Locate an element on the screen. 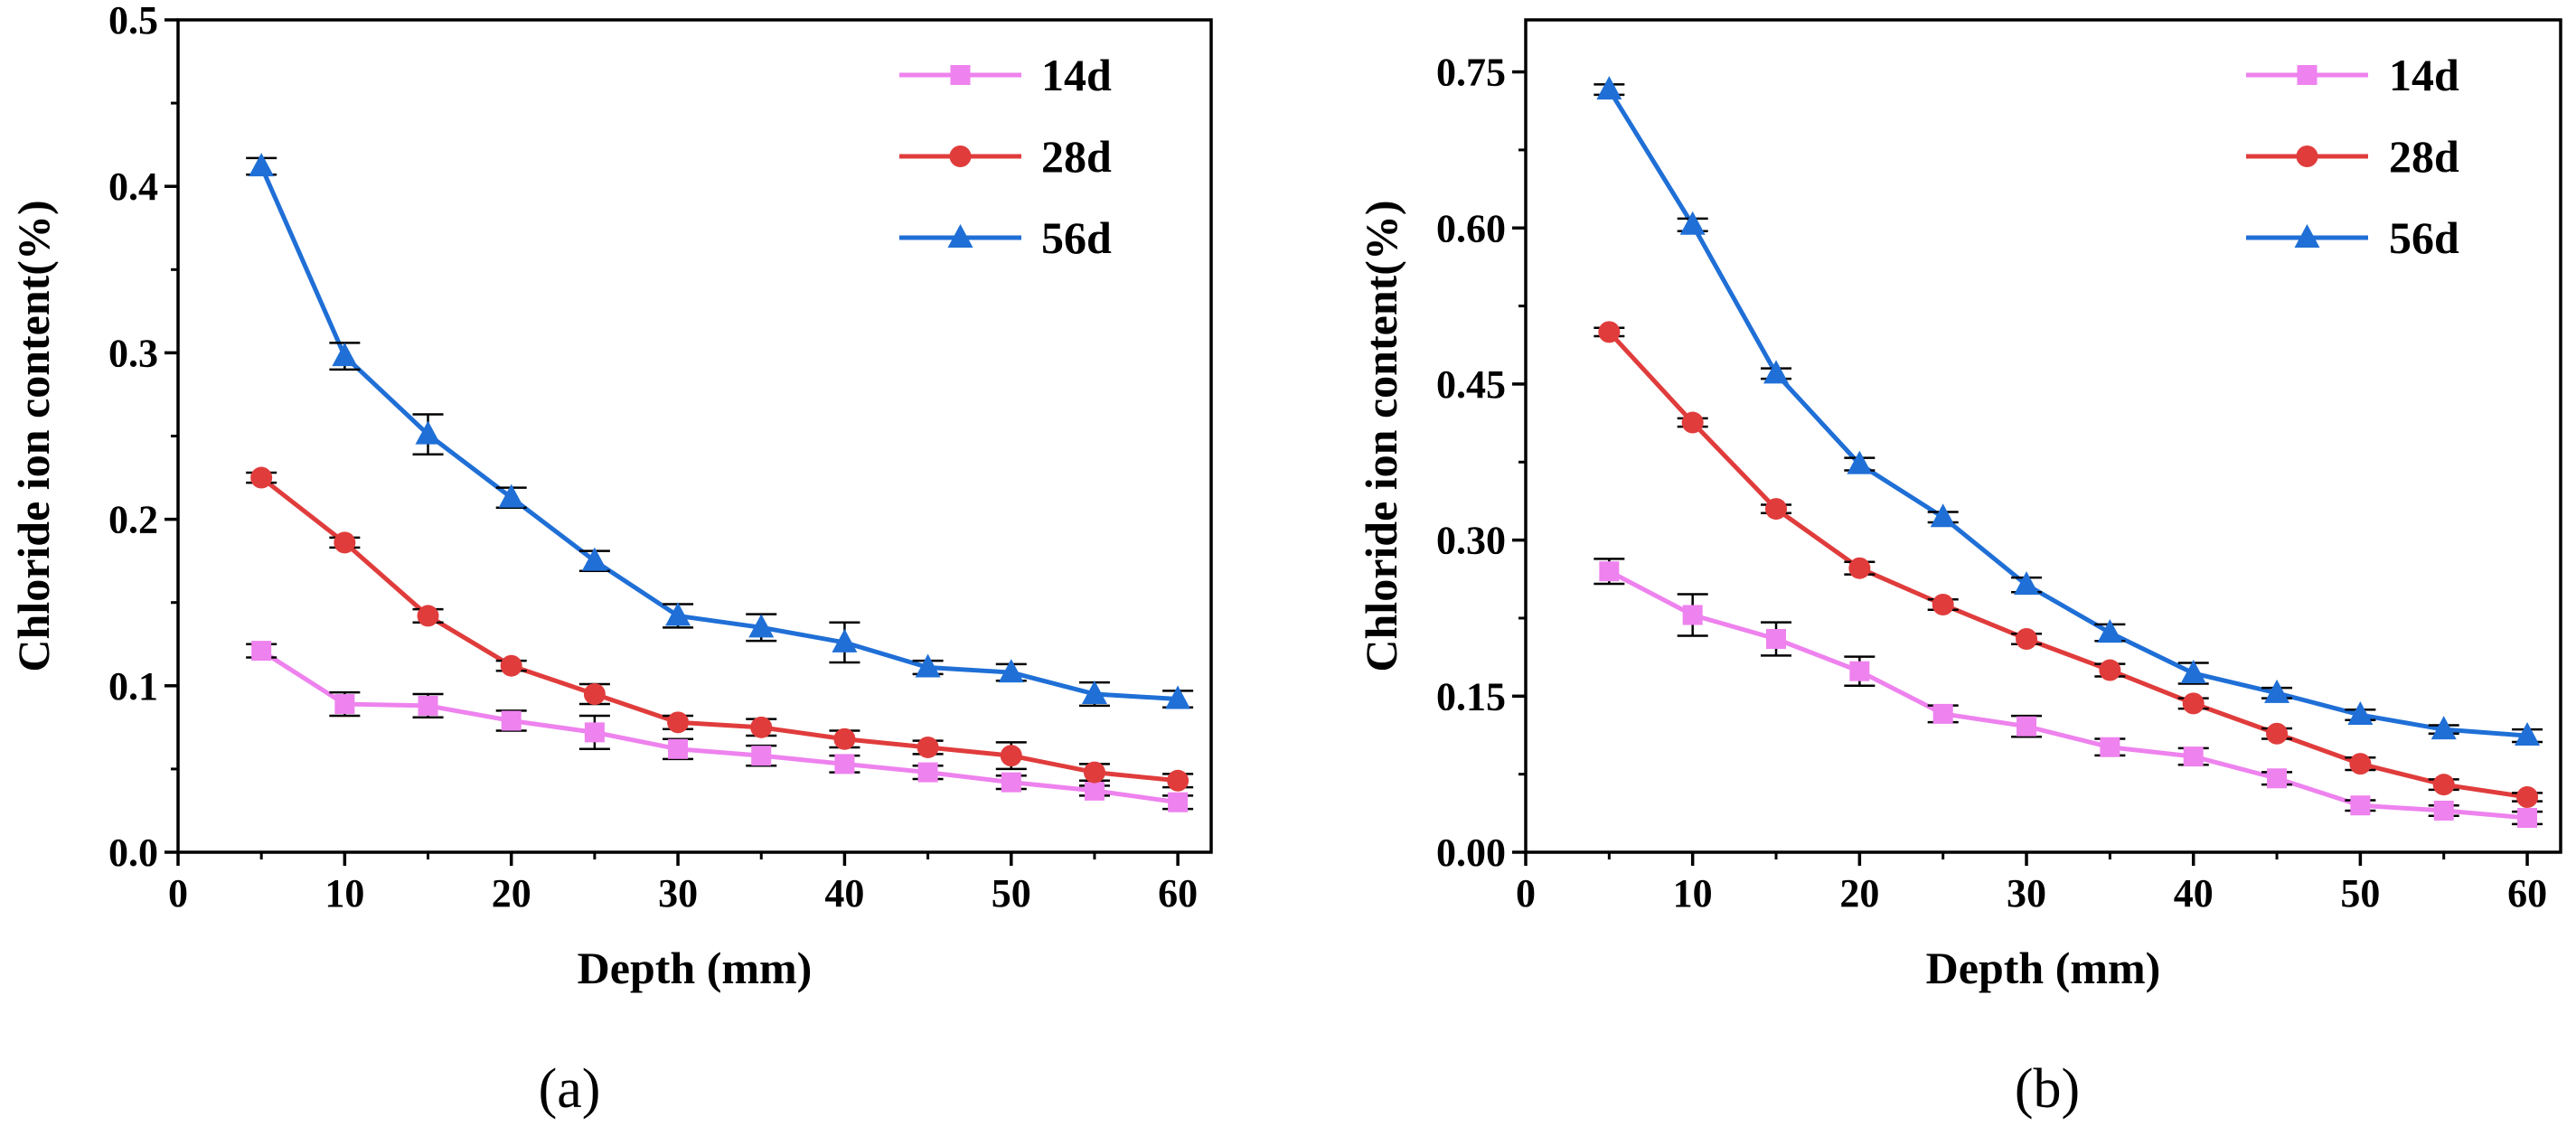 The height and width of the screenshot is (1136, 2576). legend-marker-28d is located at coordinates (2307, 156).